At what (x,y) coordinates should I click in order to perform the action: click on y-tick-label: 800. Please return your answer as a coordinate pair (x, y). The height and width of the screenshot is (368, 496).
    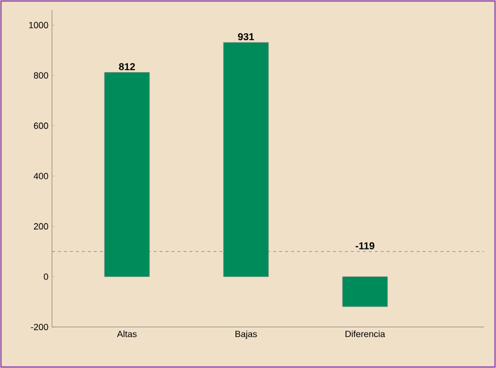
    Looking at the image, I should click on (41, 75).